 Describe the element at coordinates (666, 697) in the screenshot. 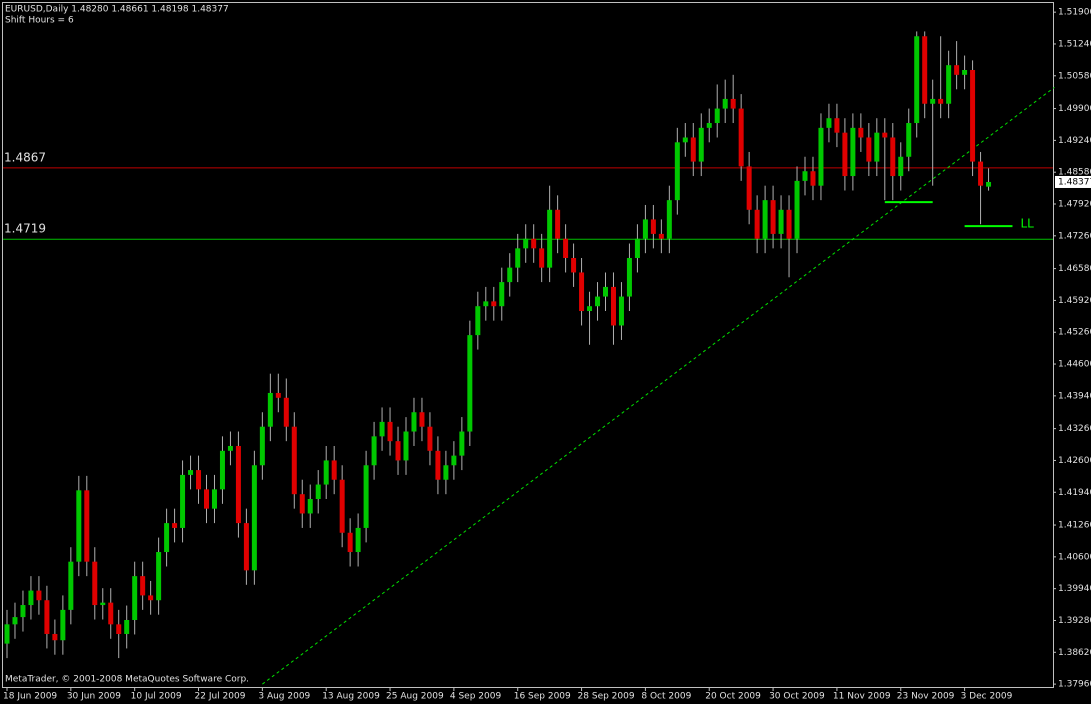

I see `x-tick-label: 8 Oct 2009` at that location.